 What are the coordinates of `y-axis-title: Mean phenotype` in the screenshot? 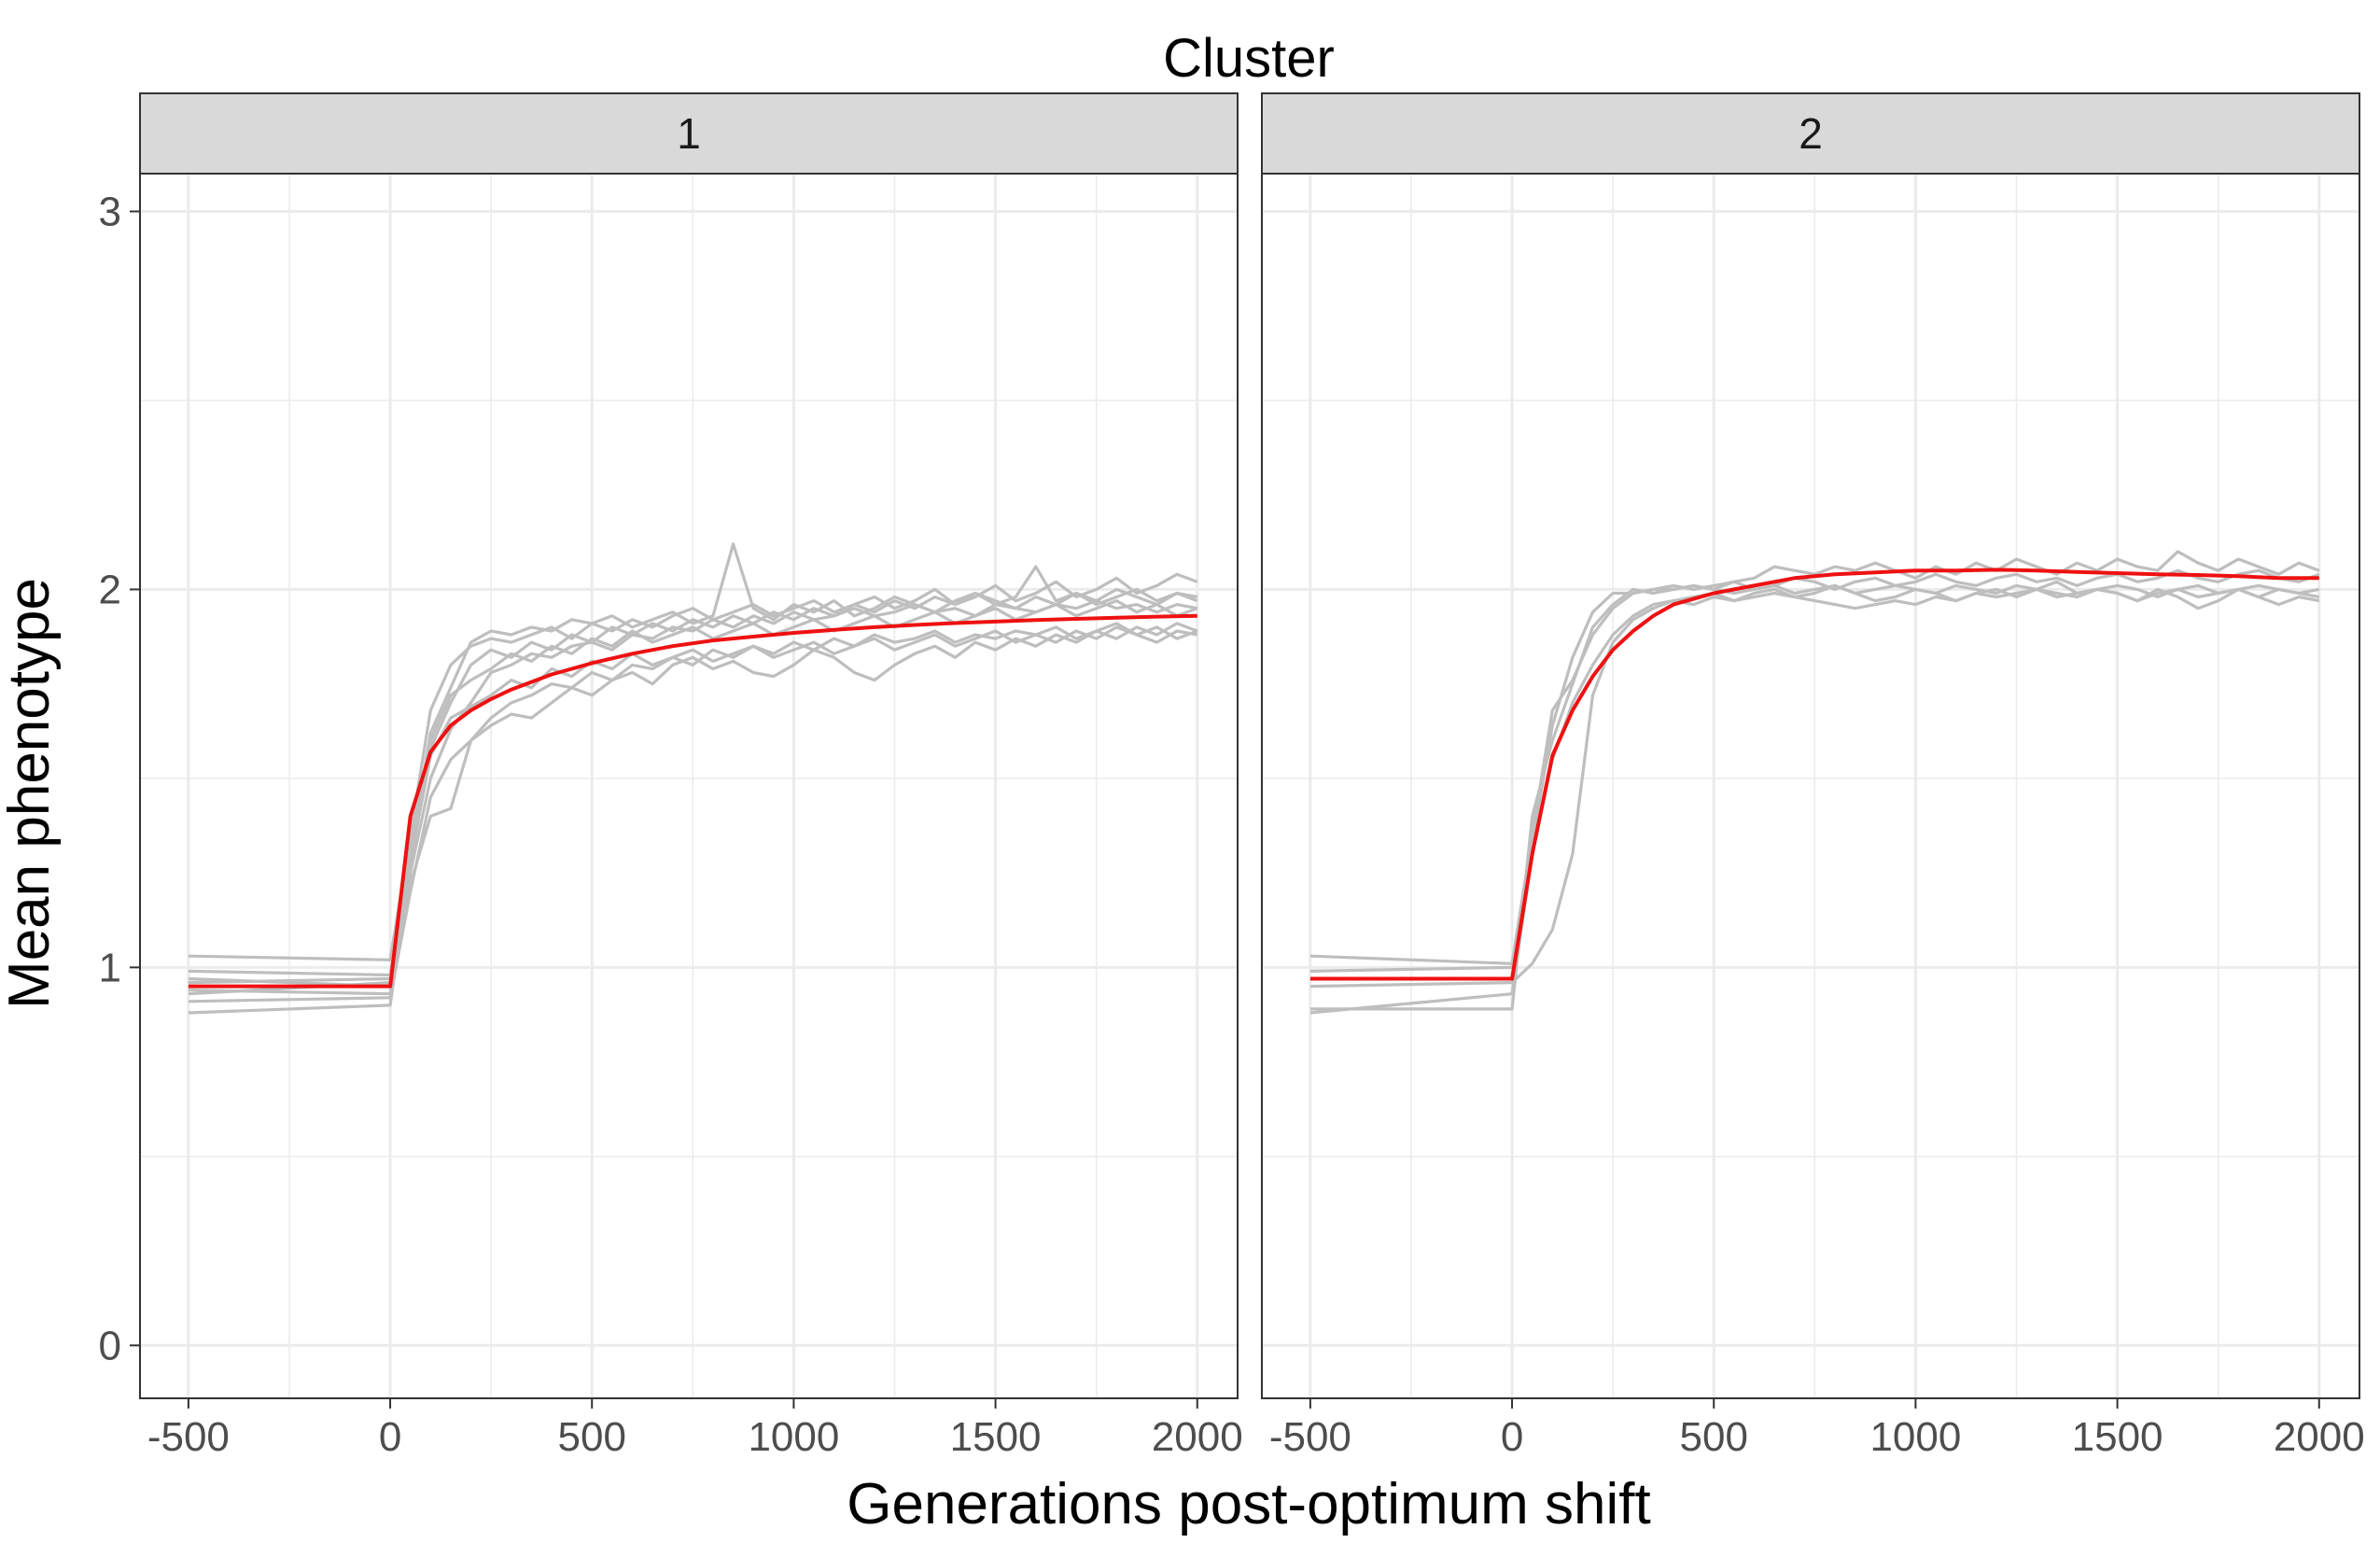 It's located at (31, 793).